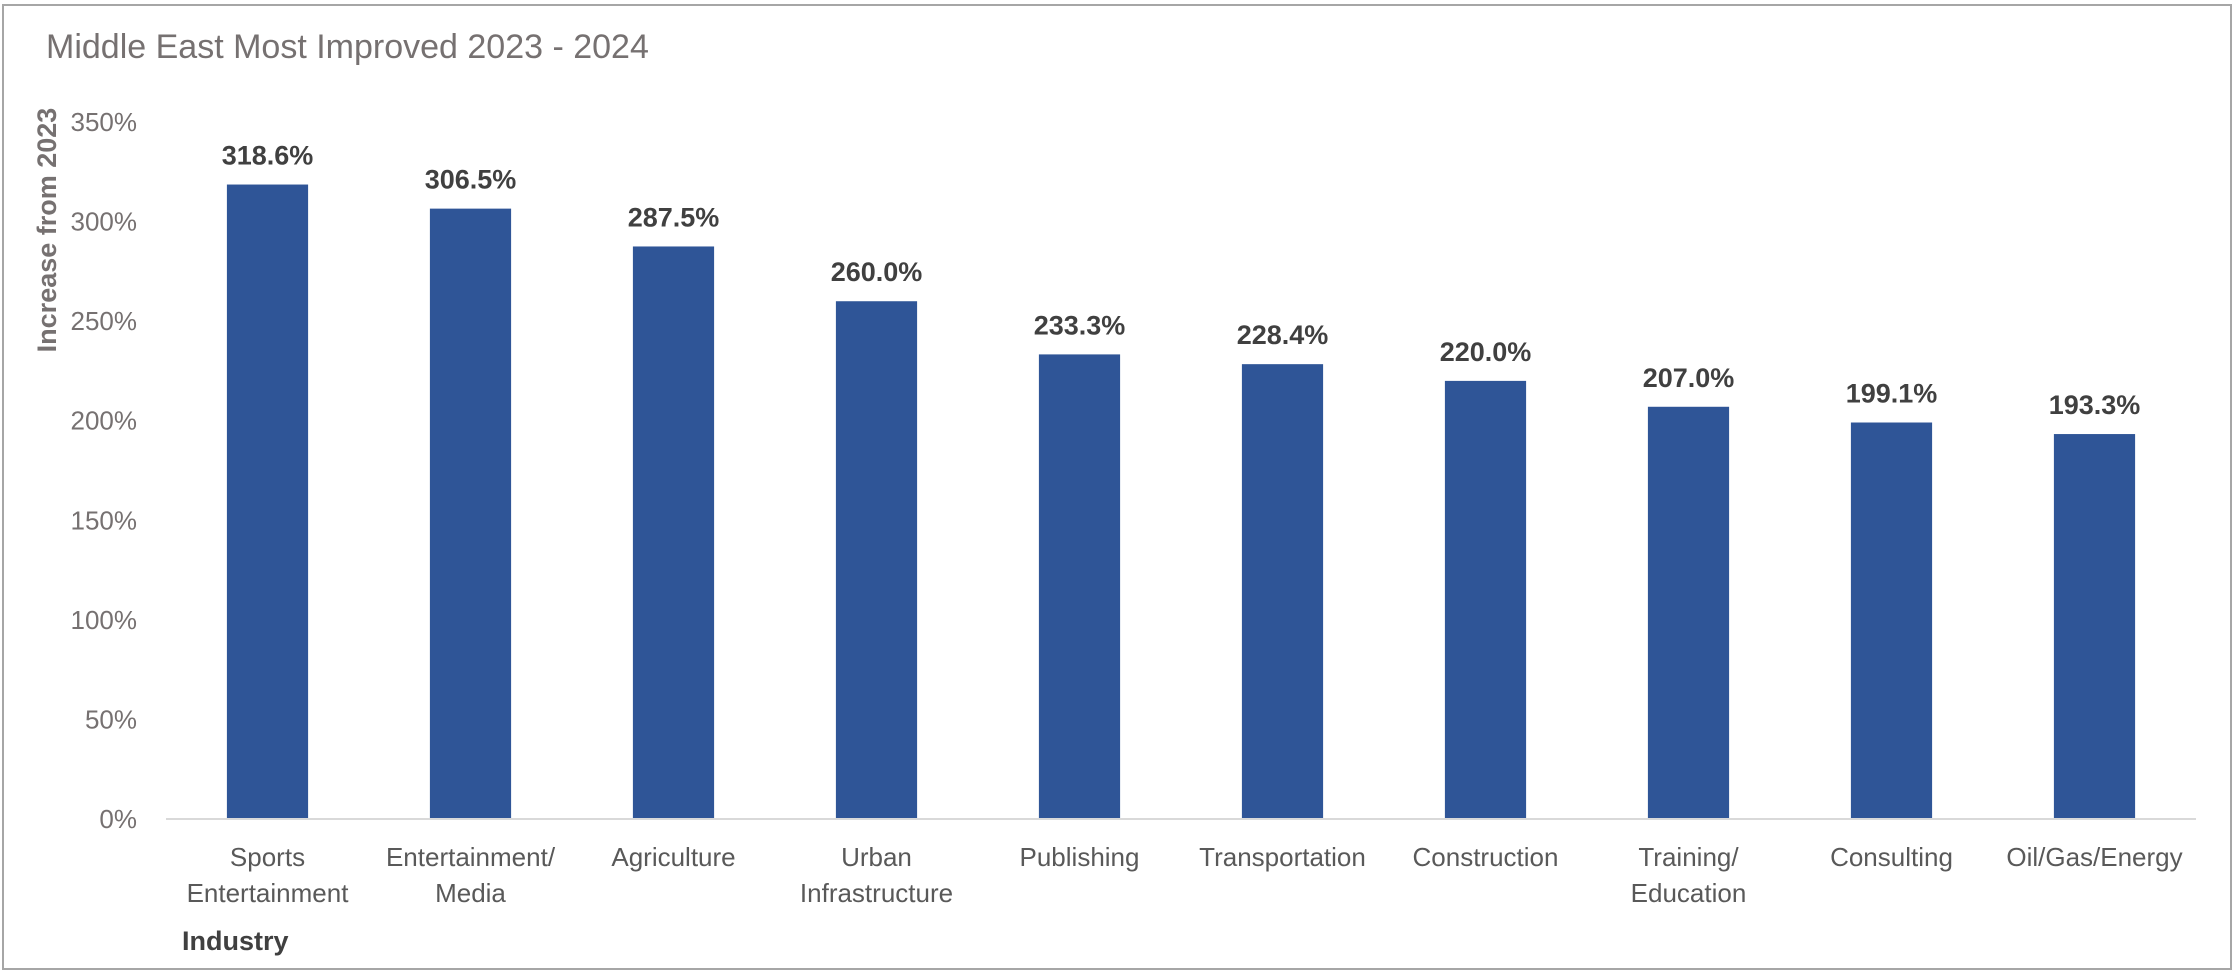 The height and width of the screenshot is (974, 2236). Describe the element at coordinates (1486, 857) in the screenshot. I see `category-label: Construction` at that location.